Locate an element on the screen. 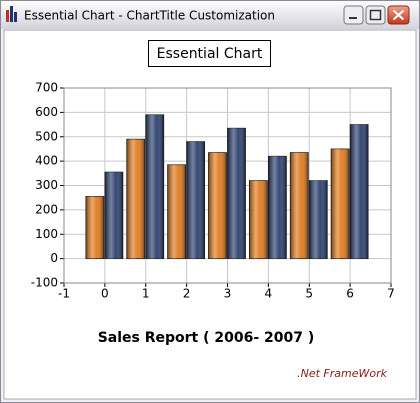  y-tick-label: 500 is located at coordinates (46, 136).